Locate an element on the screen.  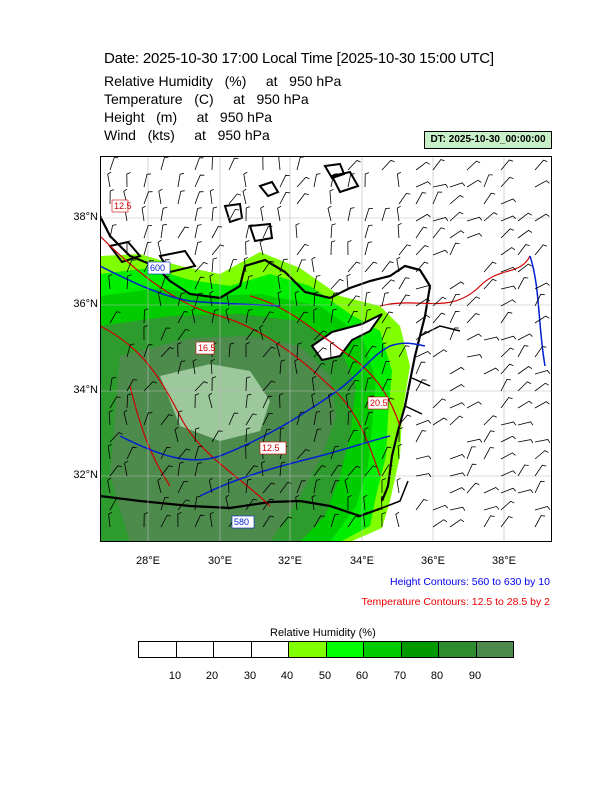
lat-label: 32°N is located at coordinates (85, 475).